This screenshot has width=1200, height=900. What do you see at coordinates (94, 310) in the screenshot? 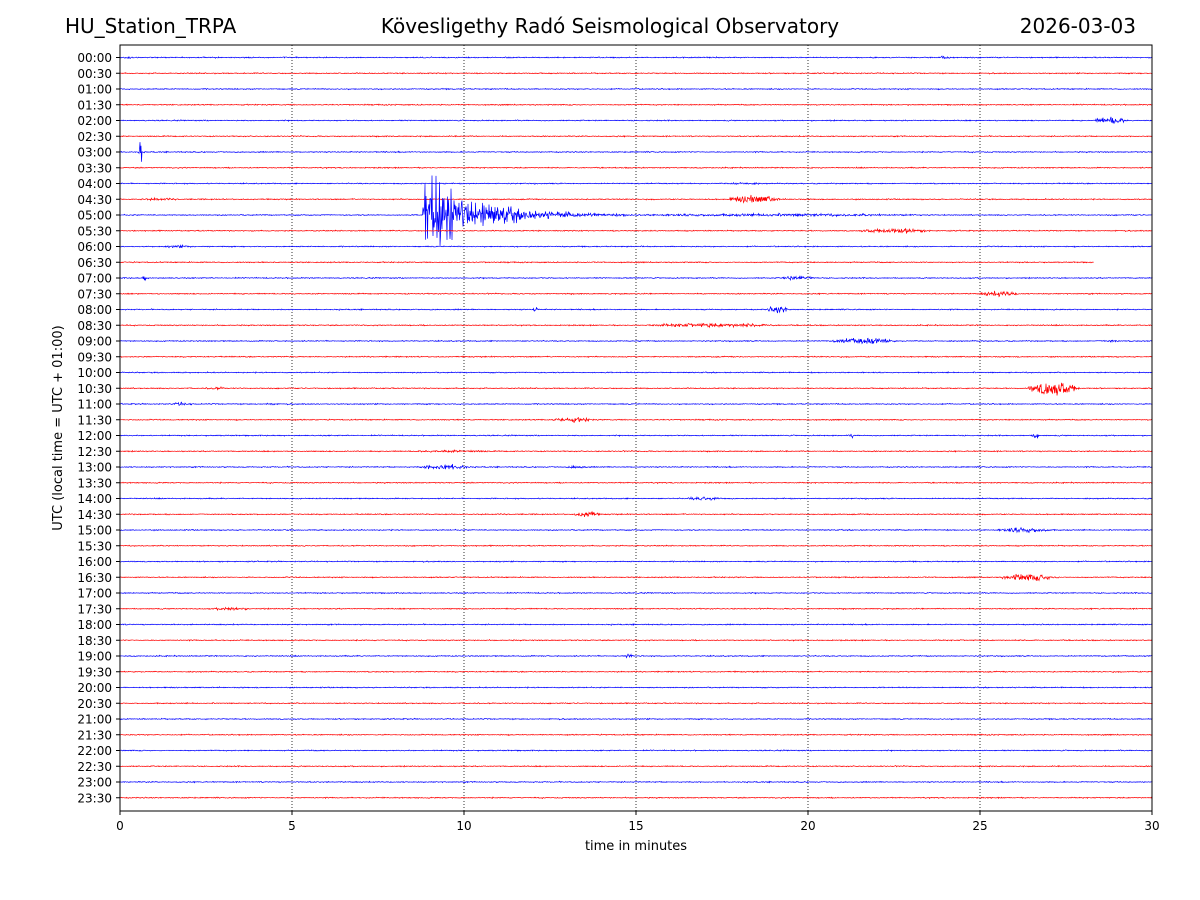
I see `y-tick-label: 08:00` at bounding box center [94, 310].